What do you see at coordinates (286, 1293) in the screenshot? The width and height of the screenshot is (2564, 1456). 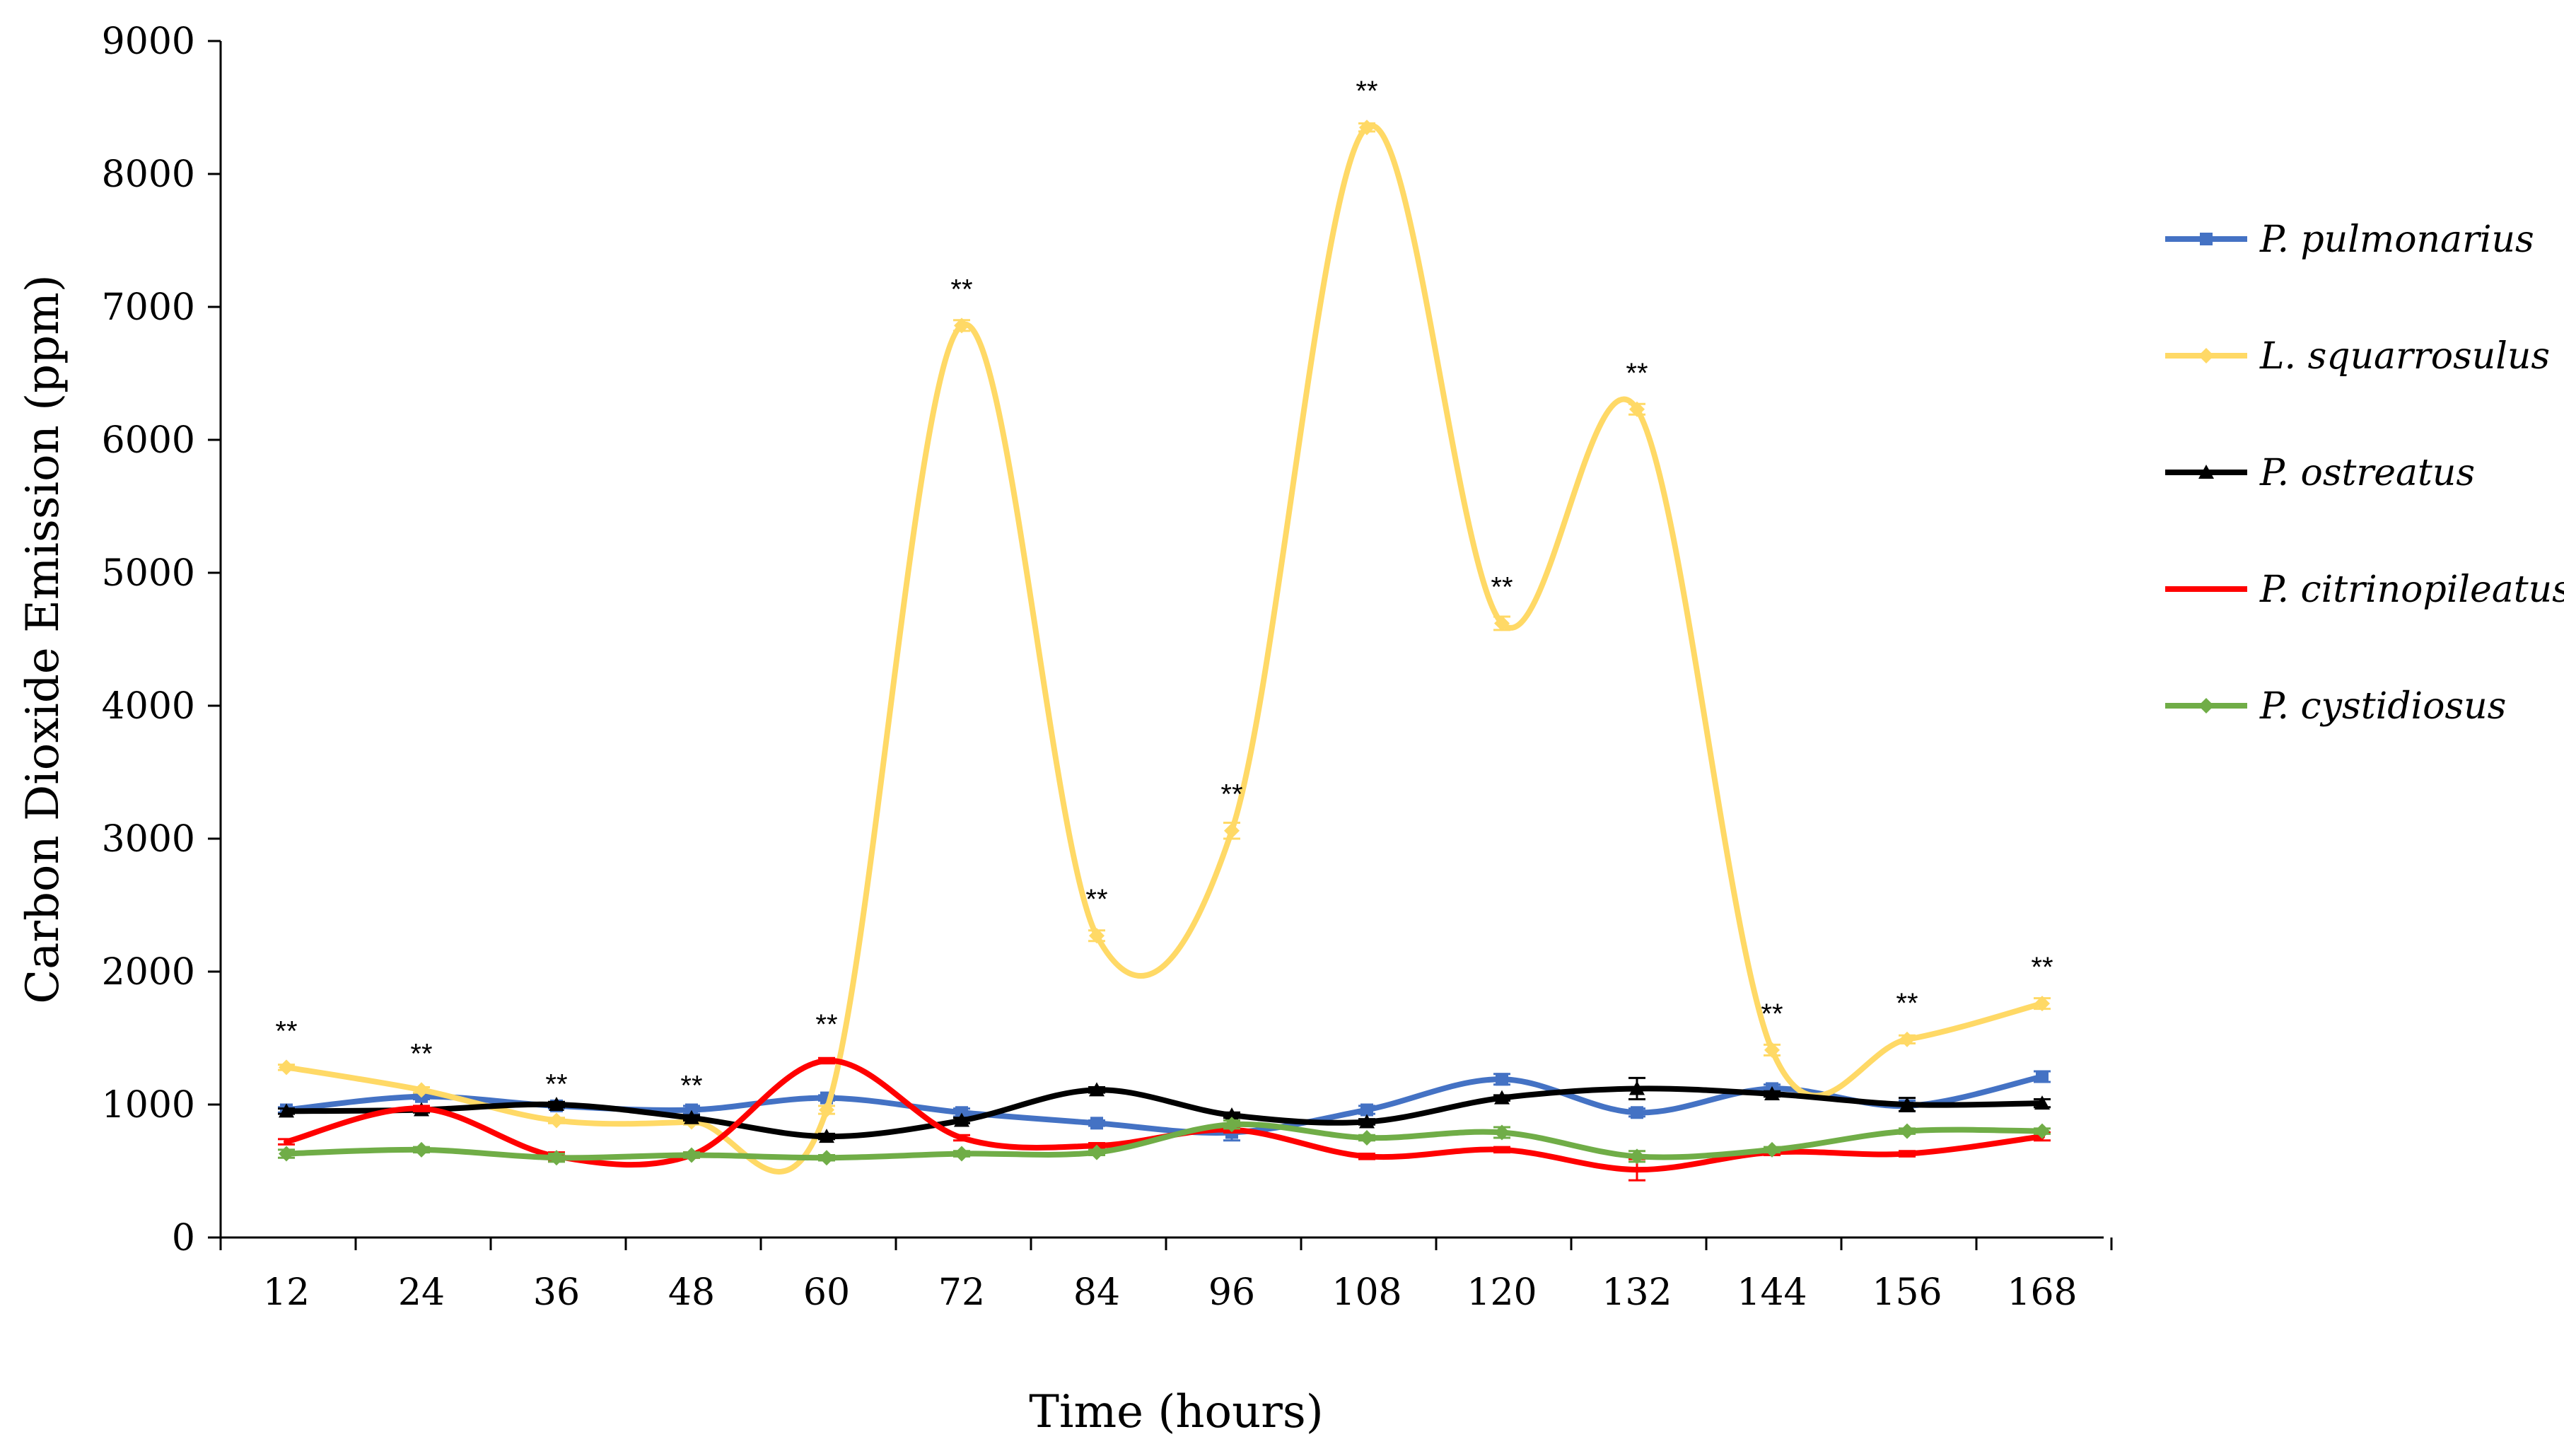 I see `x-tick-label: 12` at bounding box center [286, 1293].